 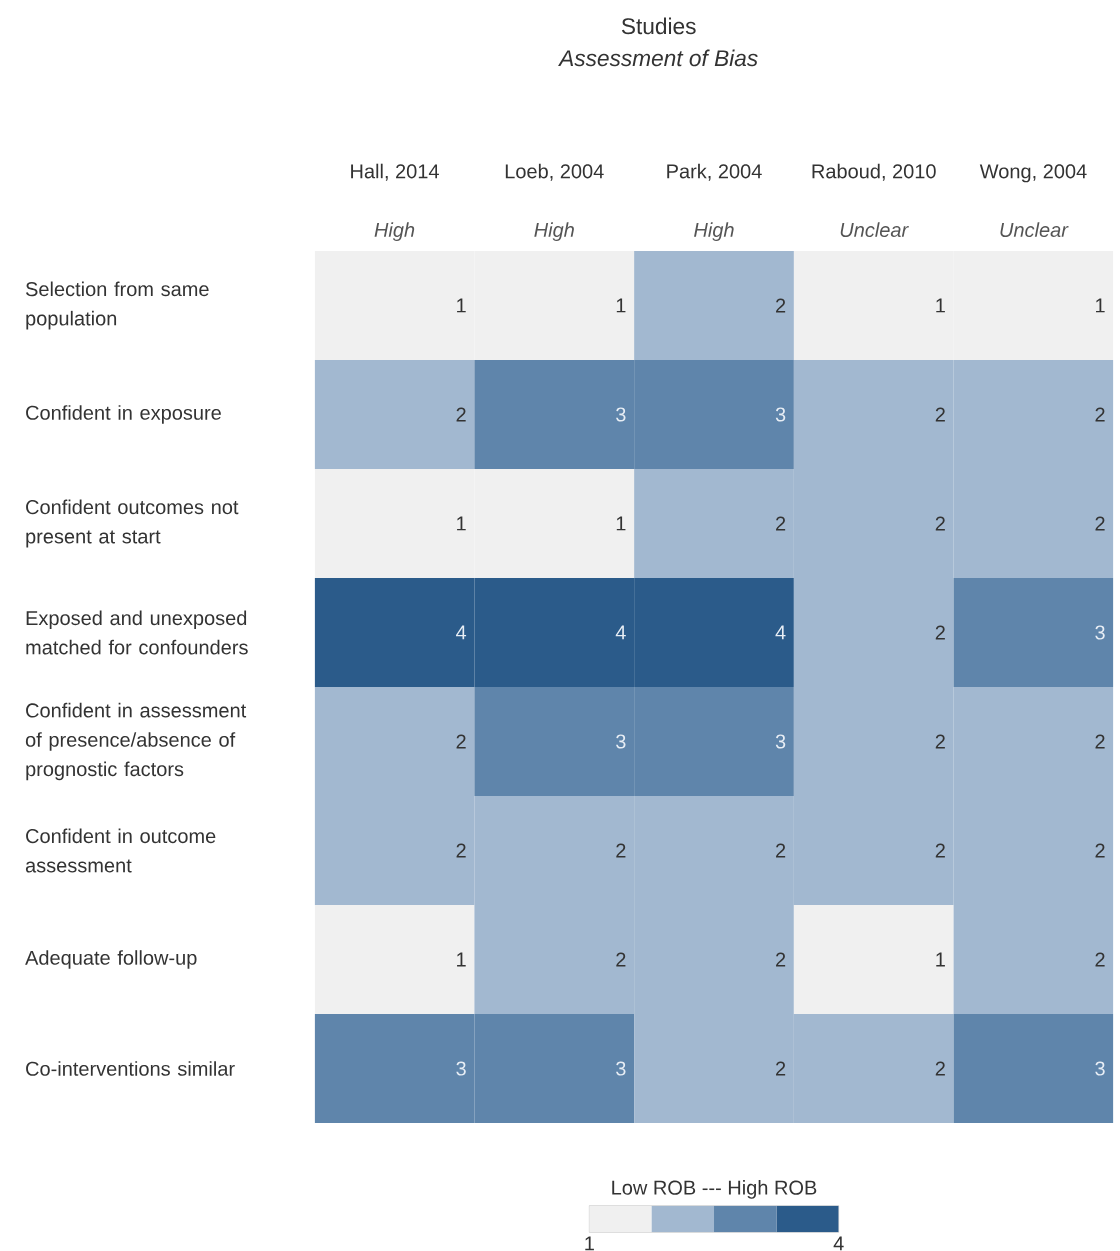 I want to click on y-tick-label: Co-interventions similar, so click(x=130, y=1068).